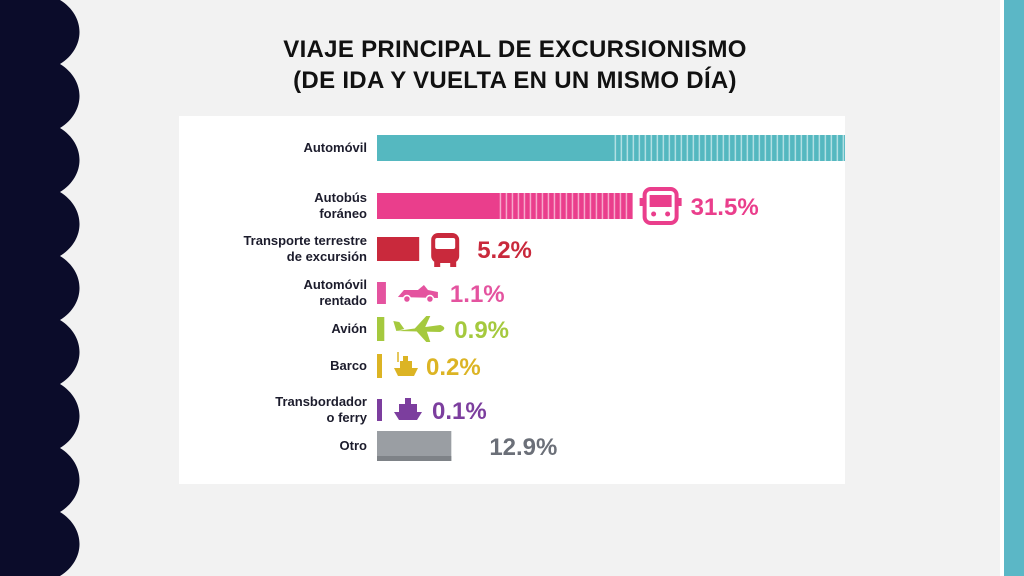 Image resolution: width=1024 pixels, height=576 pixels. What do you see at coordinates (477, 294) in the screenshot?
I see `value-label: 1.1%` at bounding box center [477, 294].